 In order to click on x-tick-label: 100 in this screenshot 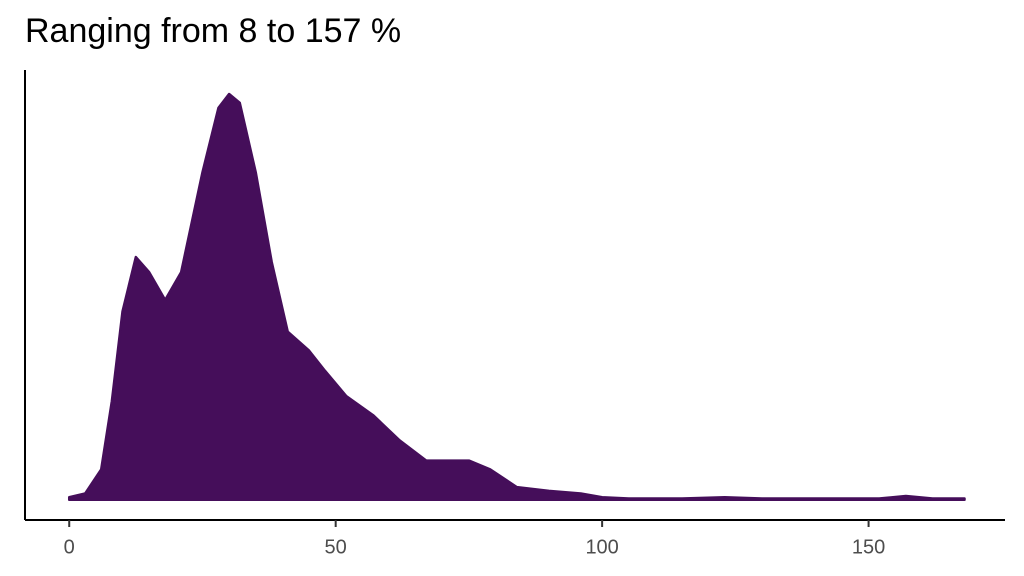, I will do `click(601, 547)`.